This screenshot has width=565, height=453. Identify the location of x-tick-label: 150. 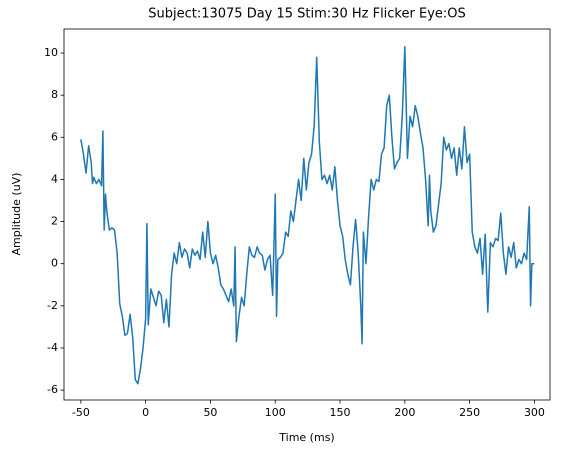
(340, 412).